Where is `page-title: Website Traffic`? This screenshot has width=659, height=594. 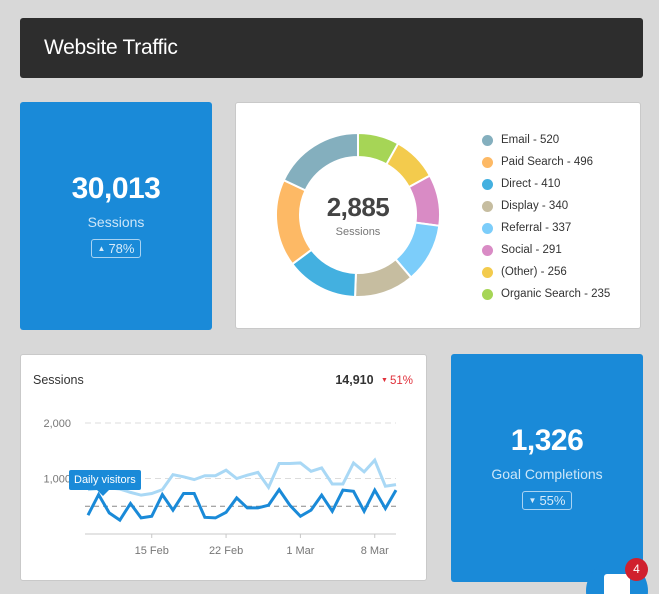 page-title: Website Traffic is located at coordinates (331, 48).